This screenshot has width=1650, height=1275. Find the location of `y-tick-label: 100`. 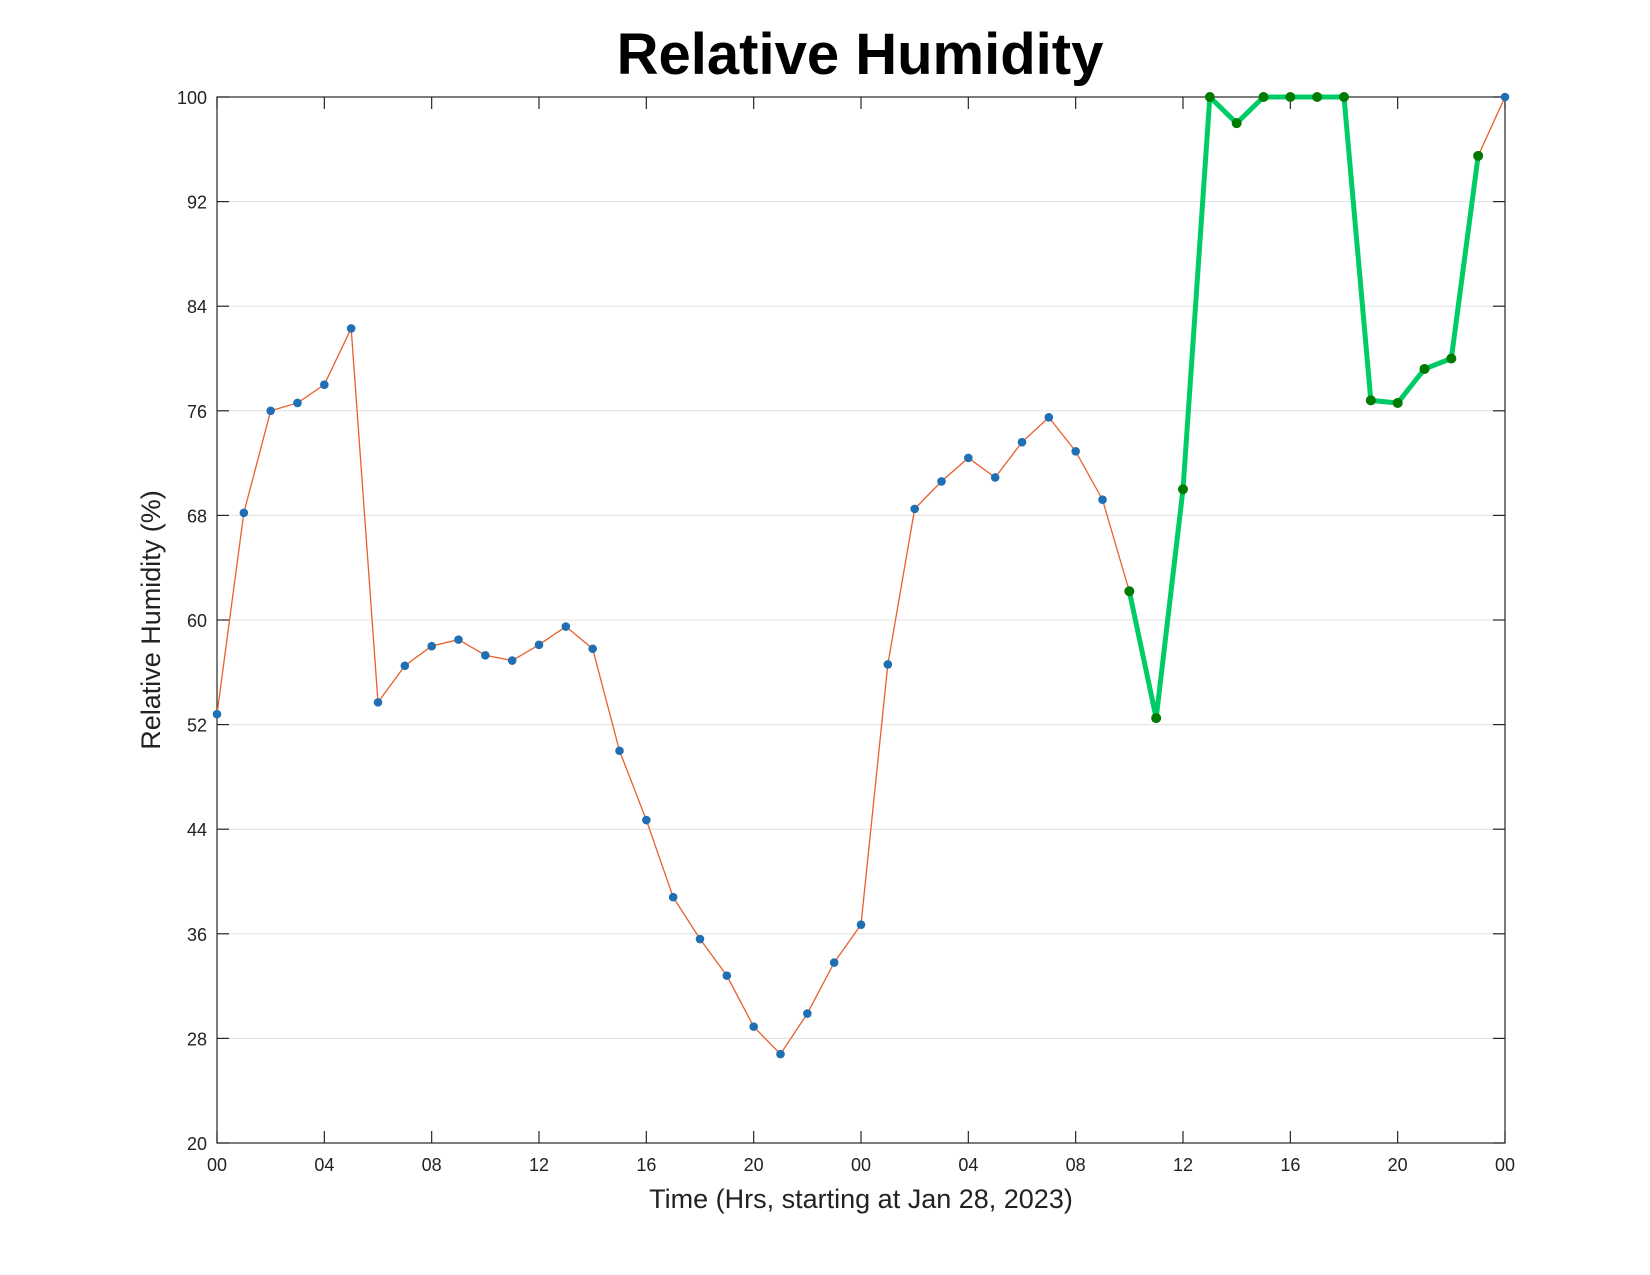

y-tick-label: 100 is located at coordinates (192, 98).